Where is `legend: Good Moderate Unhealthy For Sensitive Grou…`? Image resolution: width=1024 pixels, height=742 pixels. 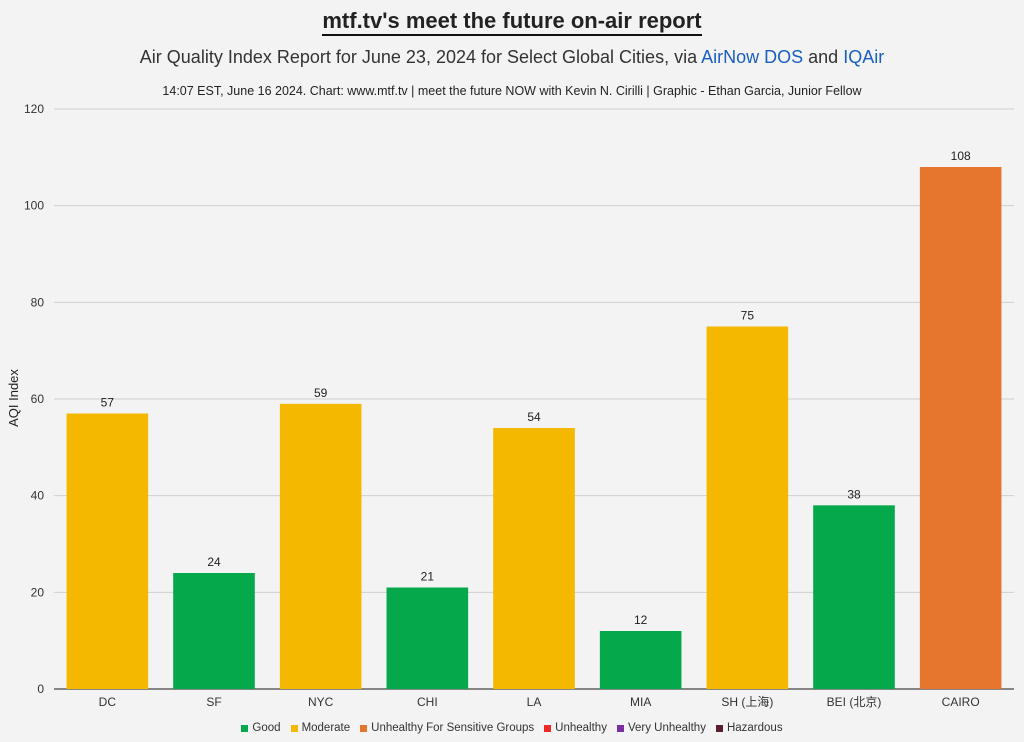 legend: Good Moderate Unhealthy For Sensitive Grou… is located at coordinates (512, 728).